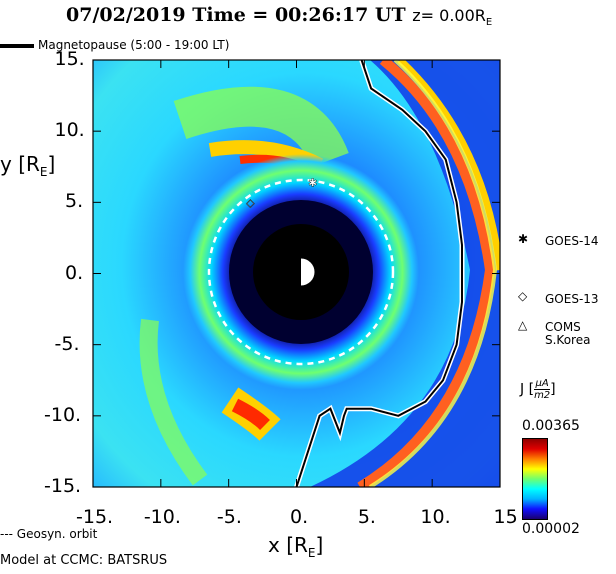  I want to click on y-tick-label: -5., so click(67, 343).